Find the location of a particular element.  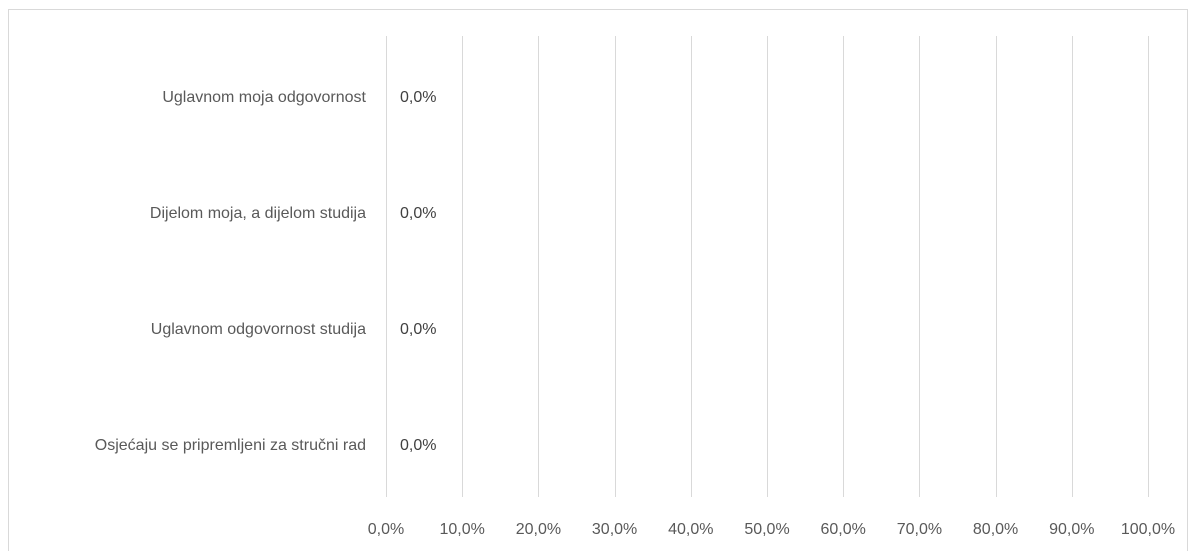

x-tick-label-9: 90,0% is located at coordinates (1071, 529).